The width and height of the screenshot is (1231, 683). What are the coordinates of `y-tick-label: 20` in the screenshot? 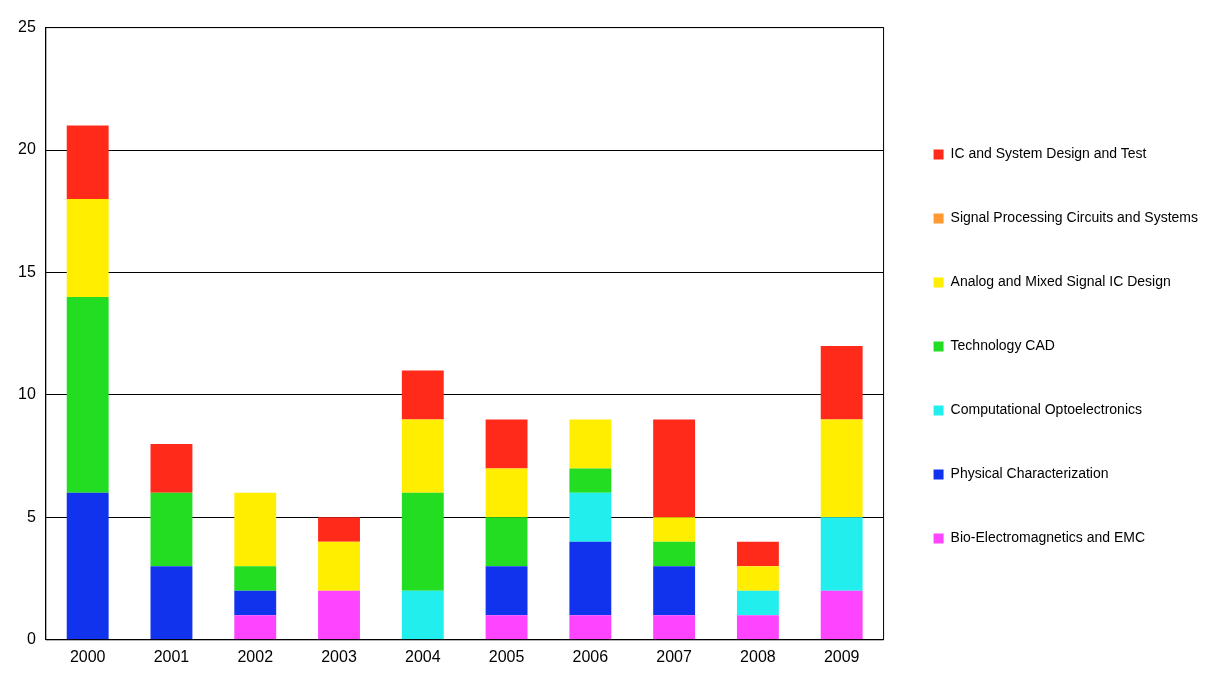 It's located at (27, 149).